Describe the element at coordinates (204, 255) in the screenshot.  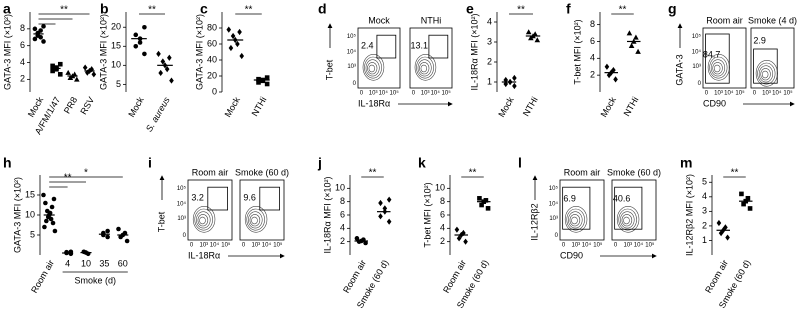
I see `x-axis-label: IL-18Rα` at that location.